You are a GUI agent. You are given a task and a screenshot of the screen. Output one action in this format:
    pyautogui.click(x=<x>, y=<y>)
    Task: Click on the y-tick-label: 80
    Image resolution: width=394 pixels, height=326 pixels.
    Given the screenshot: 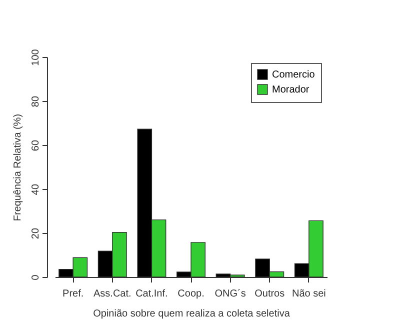 What is the action you would take?
    pyautogui.click(x=36, y=102)
    